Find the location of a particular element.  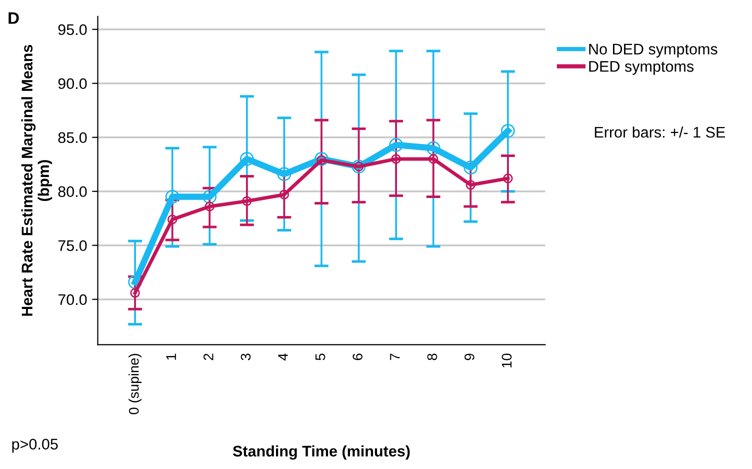

x-tick-label: 3 is located at coordinates (245, 357).